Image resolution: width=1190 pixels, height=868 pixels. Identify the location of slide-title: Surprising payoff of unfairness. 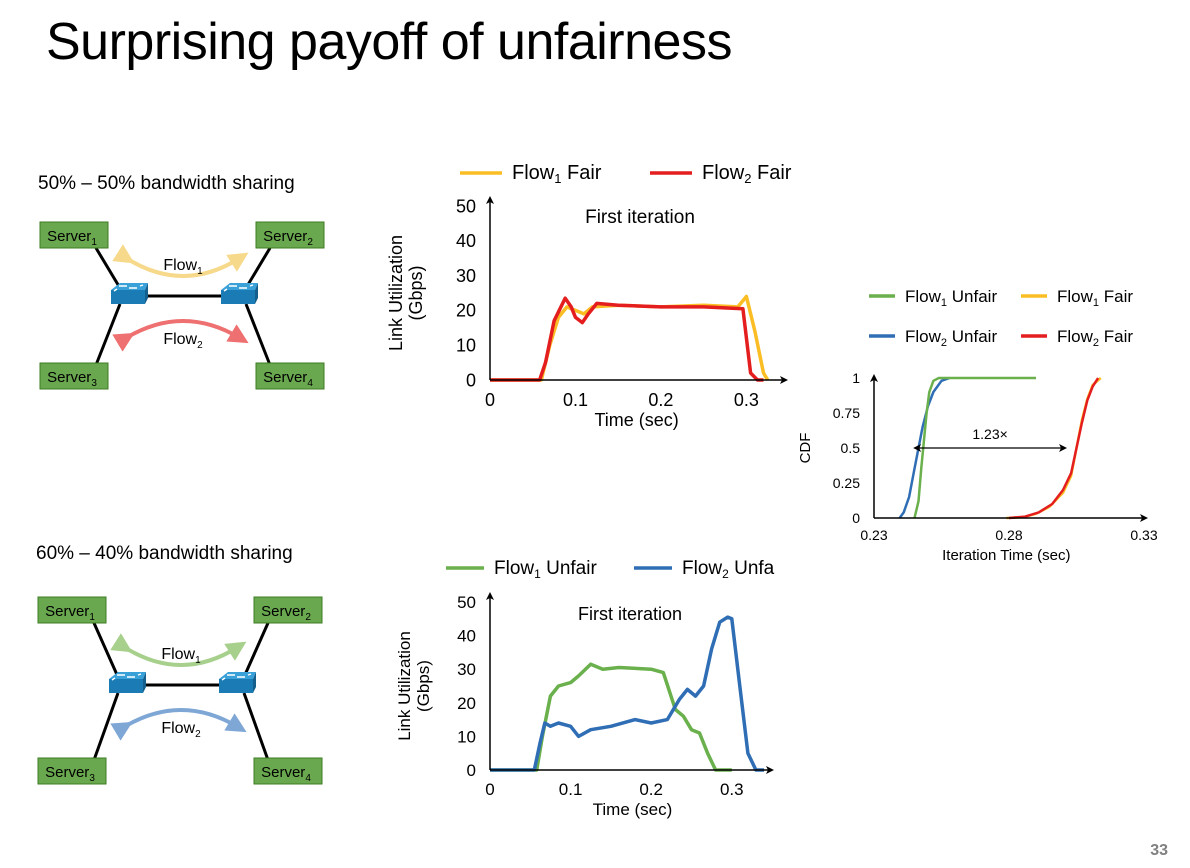
(389, 42).